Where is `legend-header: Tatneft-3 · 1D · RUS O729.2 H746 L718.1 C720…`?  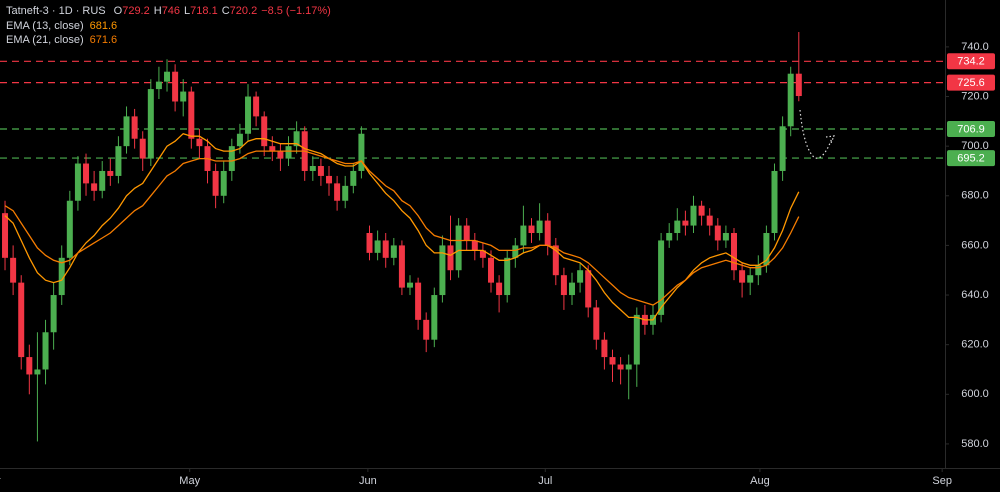
legend-header: Tatneft-3 · 1D · RUS O729.2 H746 L718.1 C720… is located at coordinates (168, 11).